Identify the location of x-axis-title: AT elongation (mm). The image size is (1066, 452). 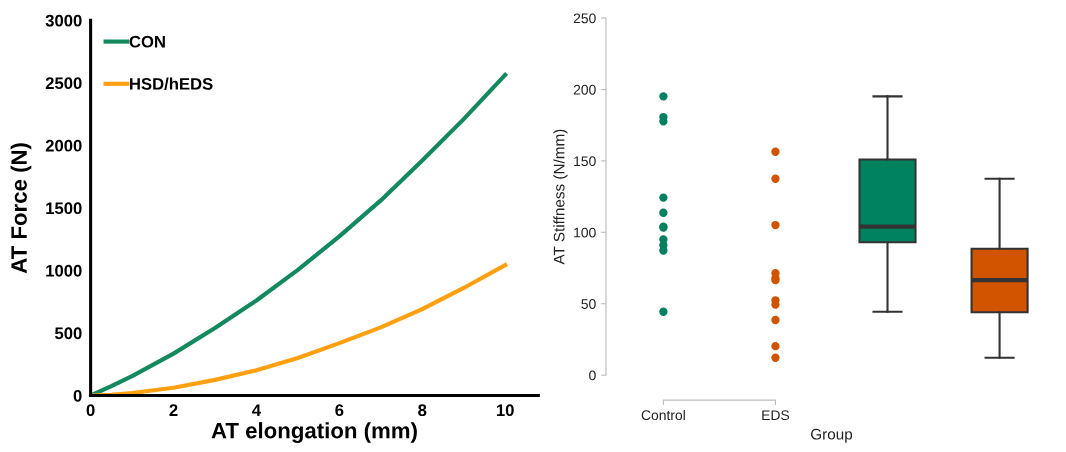
(314, 432).